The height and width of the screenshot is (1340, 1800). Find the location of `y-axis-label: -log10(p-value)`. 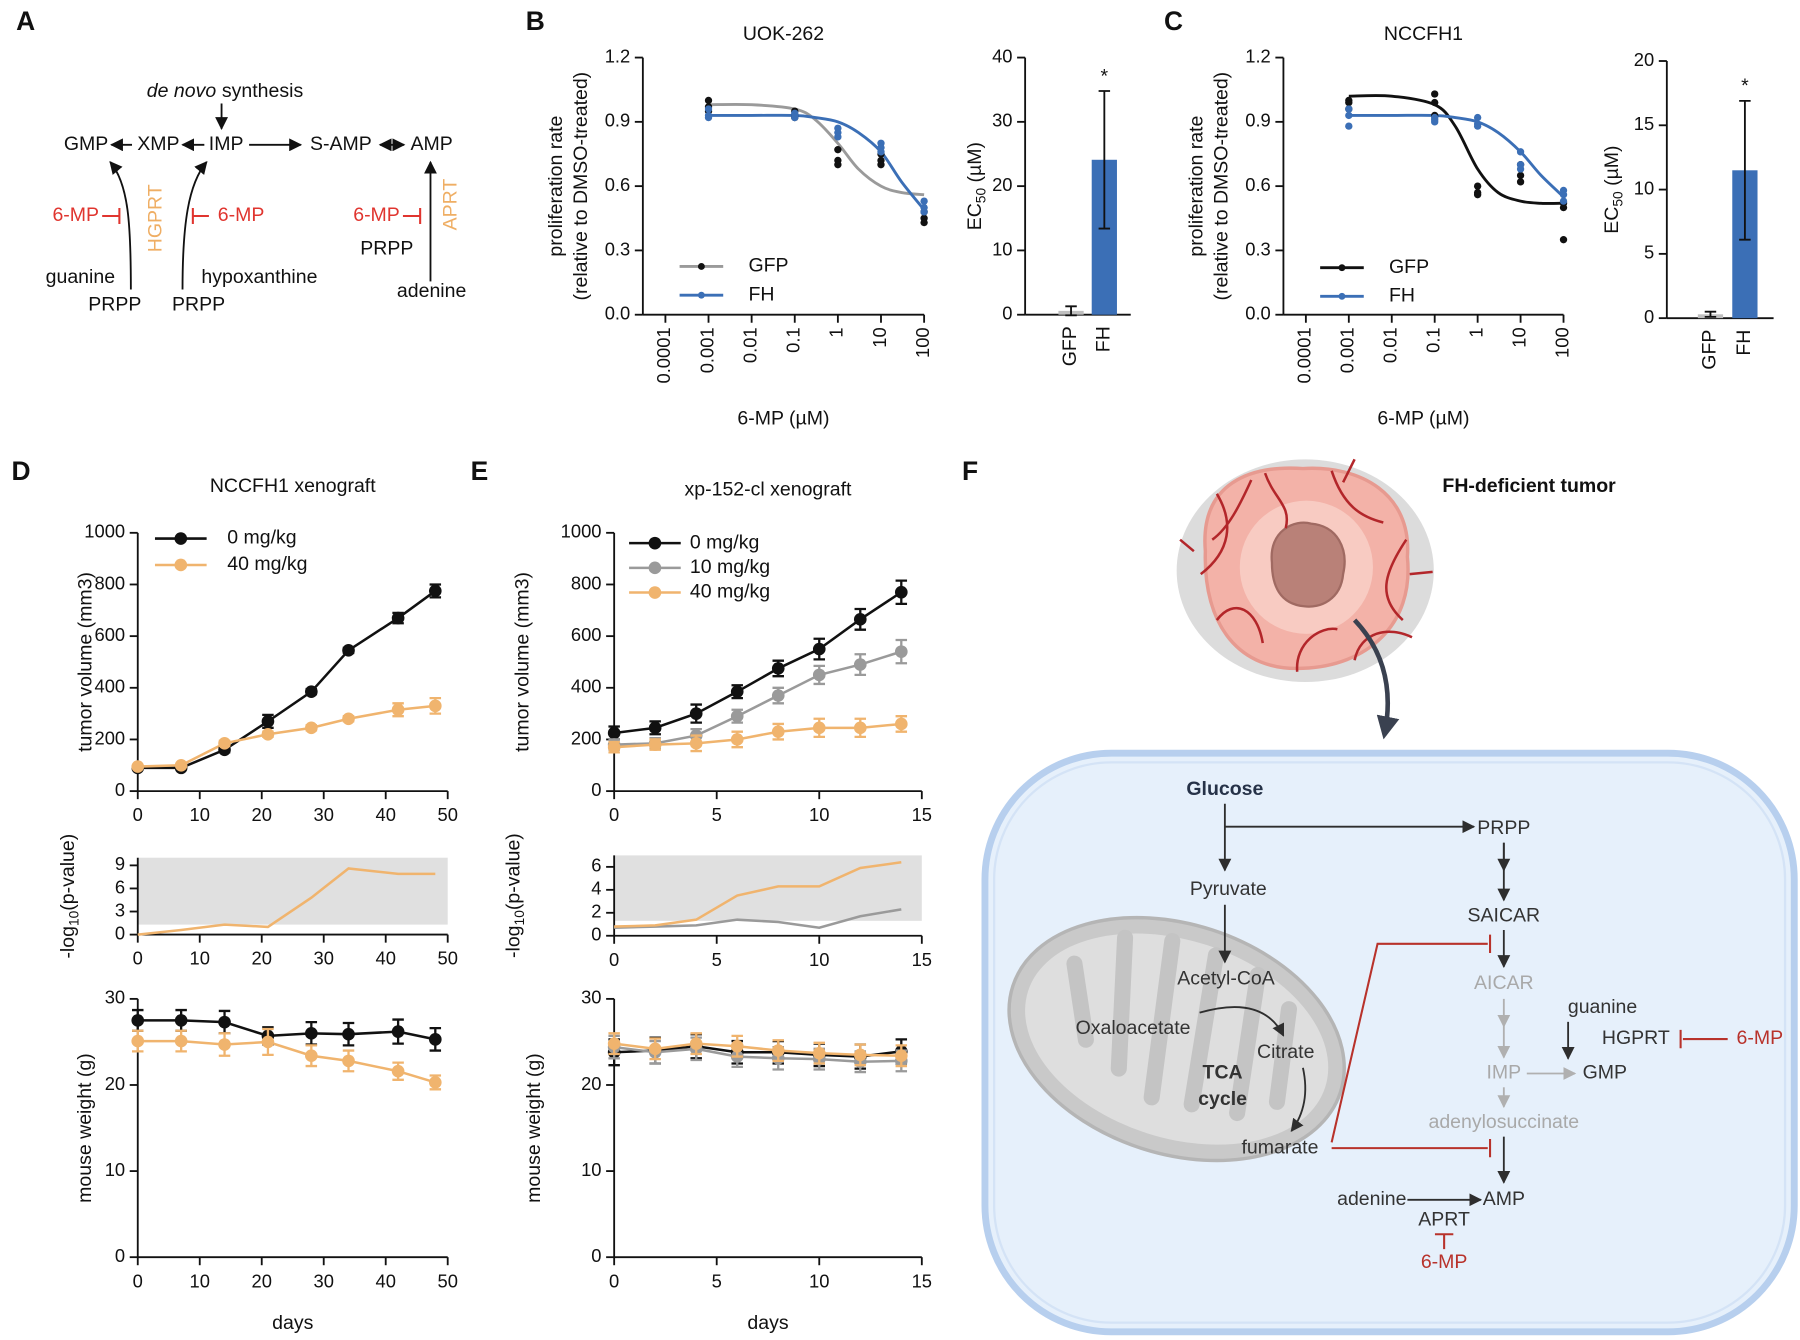

y-axis-label: -log10(p-value) is located at coordinates (514, 895).